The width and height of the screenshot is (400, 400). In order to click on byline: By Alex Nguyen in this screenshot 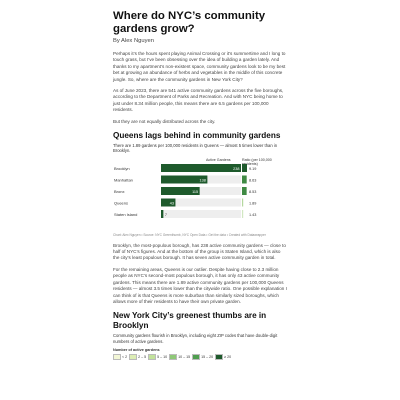, I will do `click(133, 41)`.